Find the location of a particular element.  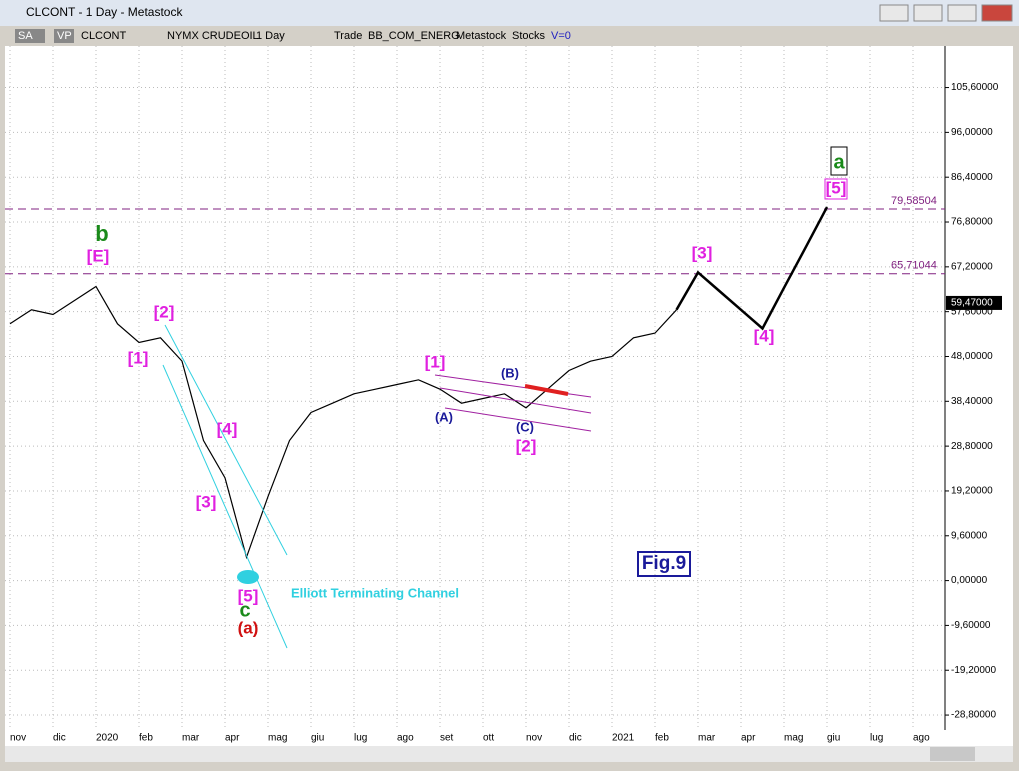

x-tick-label: ott is located at coordinates (488, 738).